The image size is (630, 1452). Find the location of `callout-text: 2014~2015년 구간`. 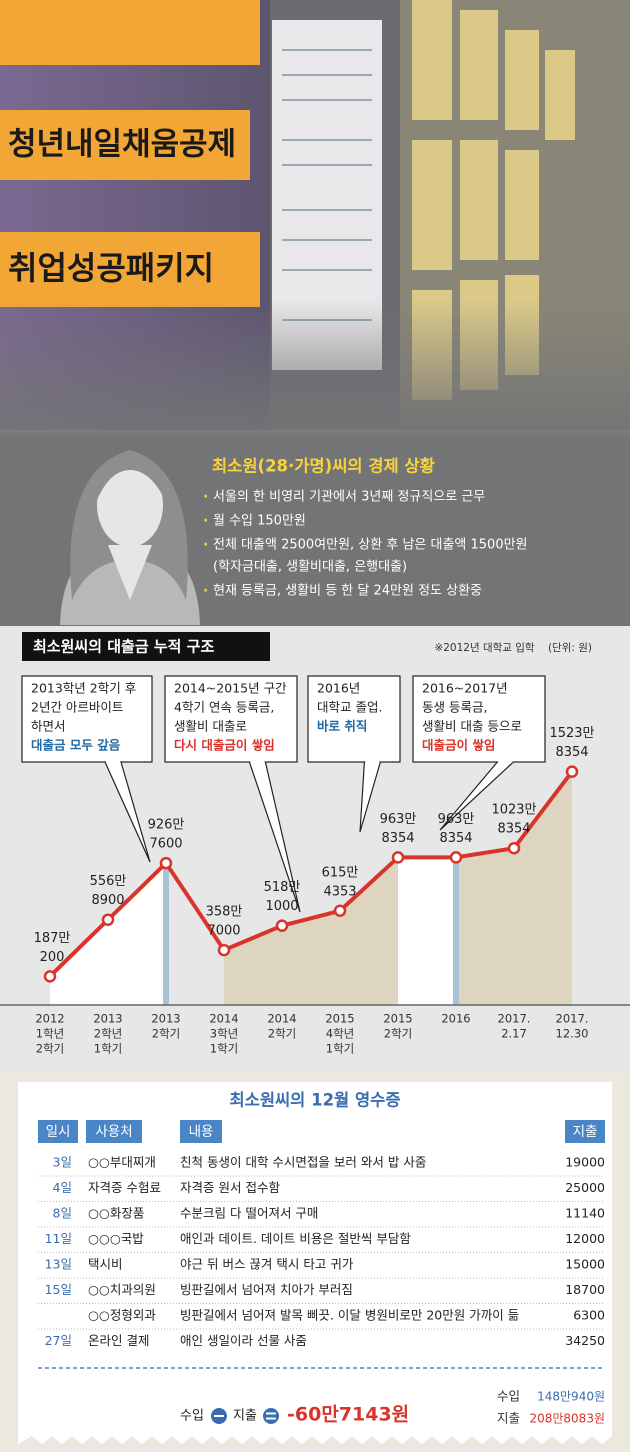

callout-text: 2014~2015년 구간 is located at coordinates (230, 688).